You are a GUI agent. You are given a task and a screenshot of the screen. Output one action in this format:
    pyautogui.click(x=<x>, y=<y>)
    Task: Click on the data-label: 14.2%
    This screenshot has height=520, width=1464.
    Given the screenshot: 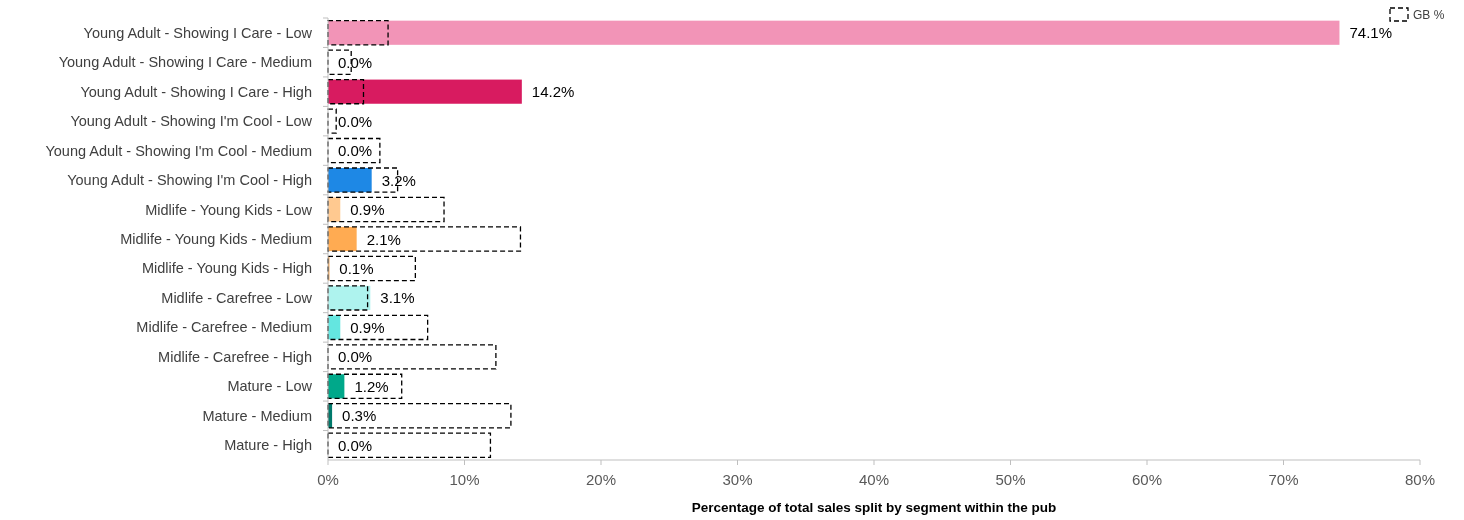 What is the action you would take?
    pyautogui.click(x=553, y=92)
    